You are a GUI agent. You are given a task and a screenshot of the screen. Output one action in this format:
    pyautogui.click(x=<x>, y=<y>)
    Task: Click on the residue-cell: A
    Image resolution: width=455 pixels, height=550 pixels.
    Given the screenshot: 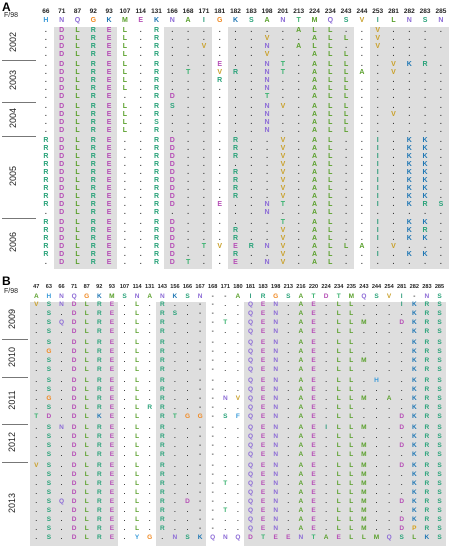 What is the action you would take?
    pyautogui.click(x=301, y=445)
    